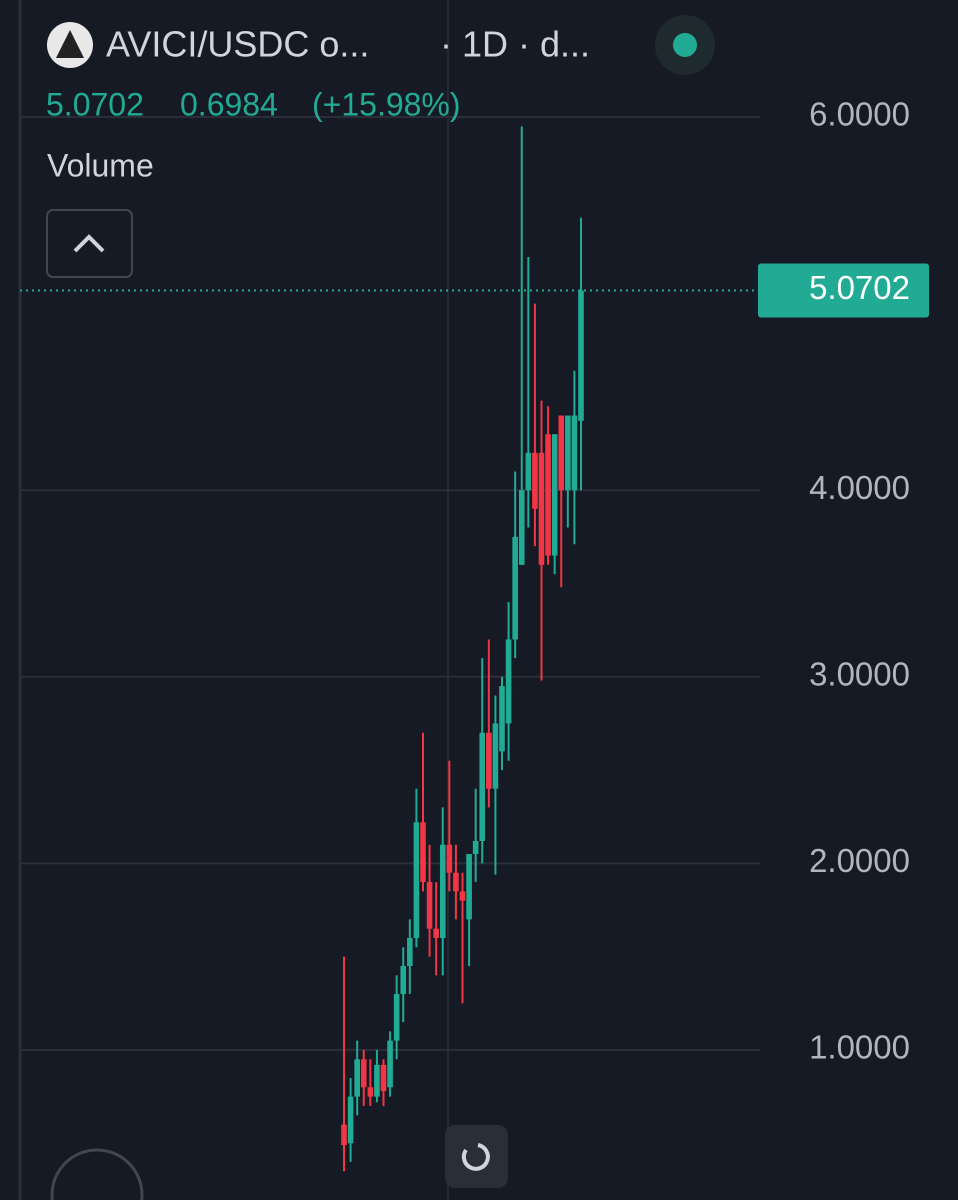  What do you see at coordinates (685, 45) in the screenshot?
I see `status-dot` at bounding box center [685, 45].